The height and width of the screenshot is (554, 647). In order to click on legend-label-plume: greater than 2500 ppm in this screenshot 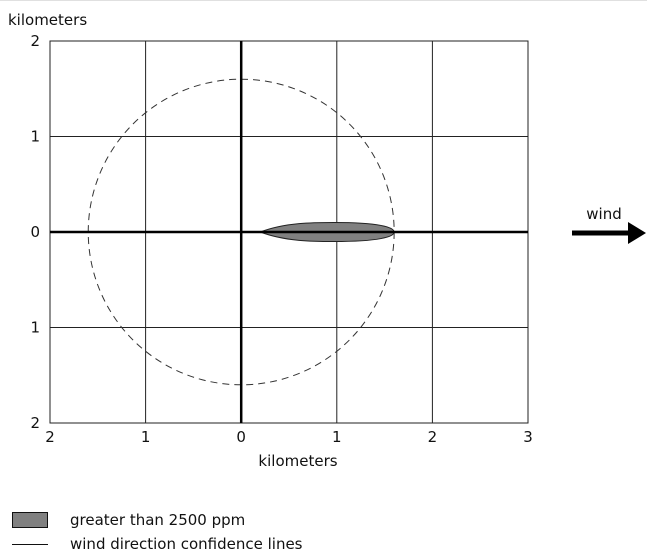, I will do `click(158, 520)`.